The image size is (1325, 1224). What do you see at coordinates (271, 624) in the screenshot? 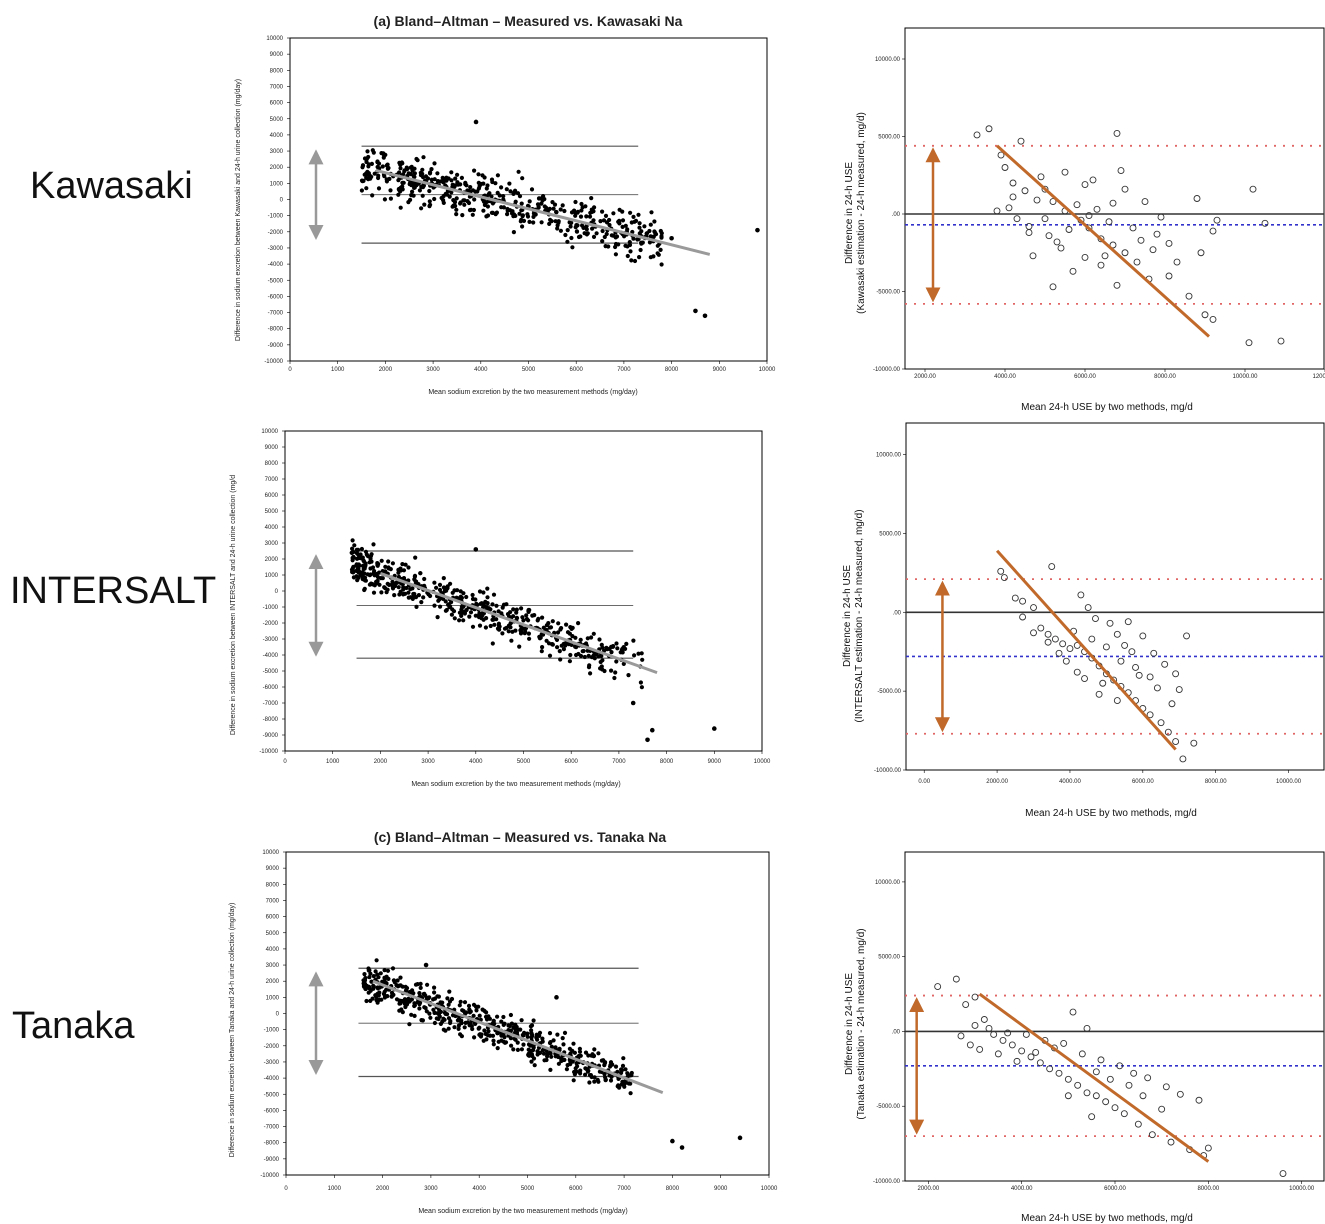
I see `y-tick-label: -2000` at bounding box center [271, 624].